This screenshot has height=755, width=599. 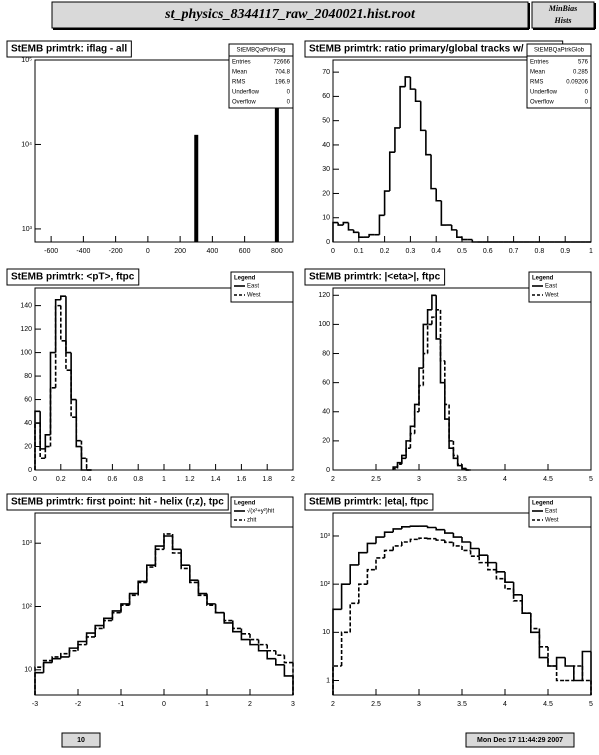 I want to click on y-tick-label: 40, so click(x=326, y=145).